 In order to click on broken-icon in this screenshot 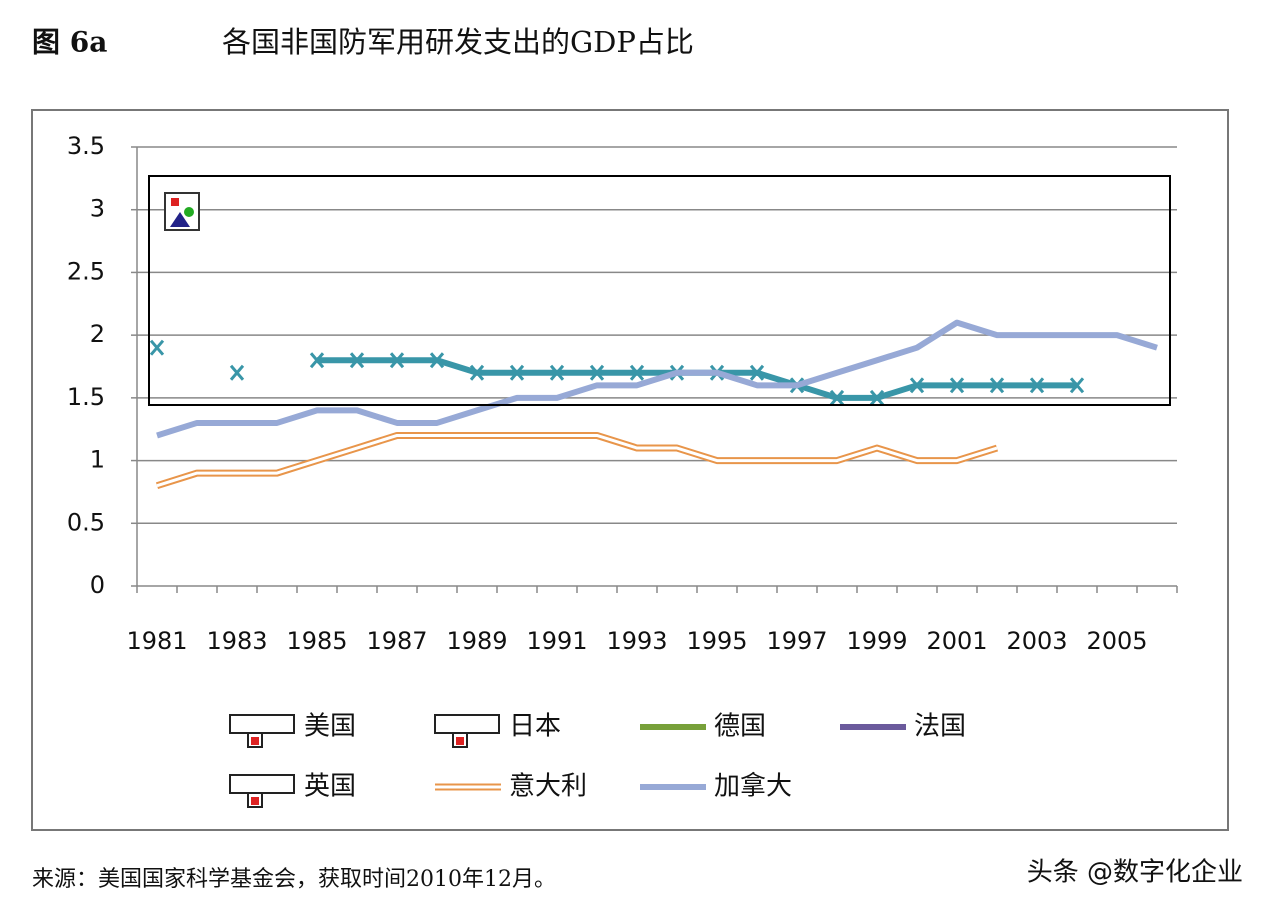, I will do `click(182, 211)`.